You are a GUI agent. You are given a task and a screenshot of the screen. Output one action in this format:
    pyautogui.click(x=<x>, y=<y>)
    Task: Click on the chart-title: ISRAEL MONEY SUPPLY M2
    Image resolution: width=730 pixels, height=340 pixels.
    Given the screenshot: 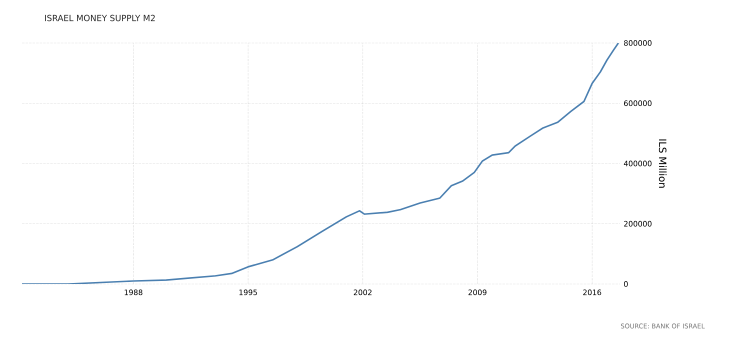 What is the action you would take?
    pyautogui.click(x=100, y=18)
    